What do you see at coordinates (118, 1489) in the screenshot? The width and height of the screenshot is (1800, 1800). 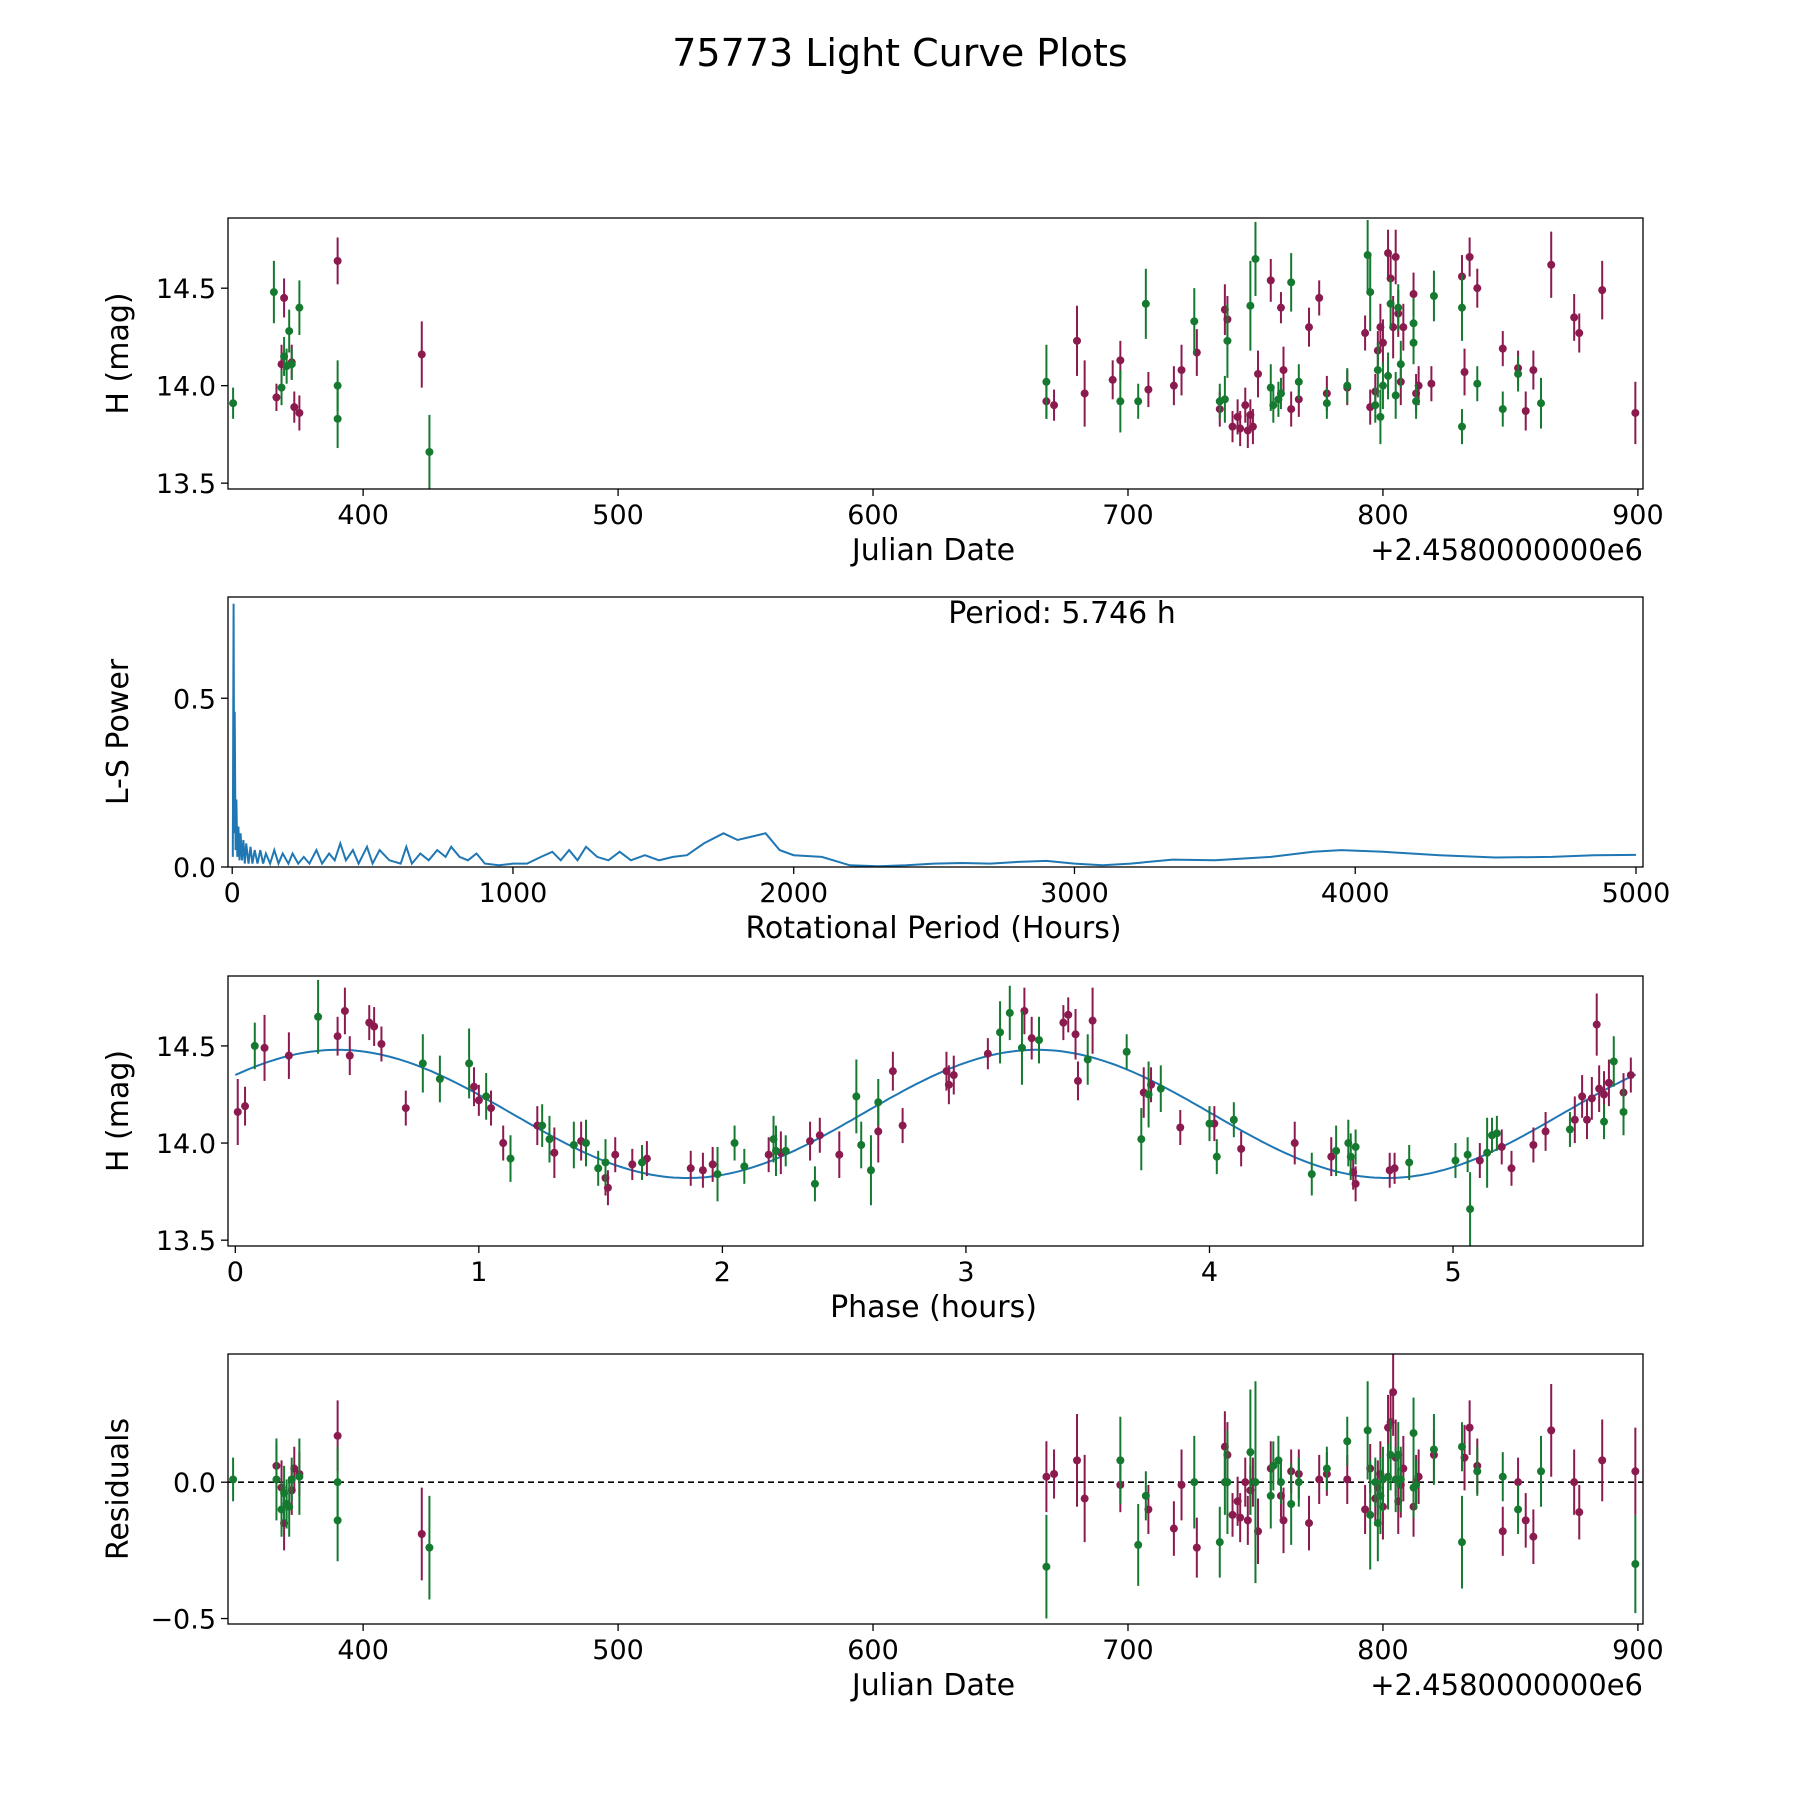 I see `y-axis-label: Residuals` at bounding box center [118, 1489].